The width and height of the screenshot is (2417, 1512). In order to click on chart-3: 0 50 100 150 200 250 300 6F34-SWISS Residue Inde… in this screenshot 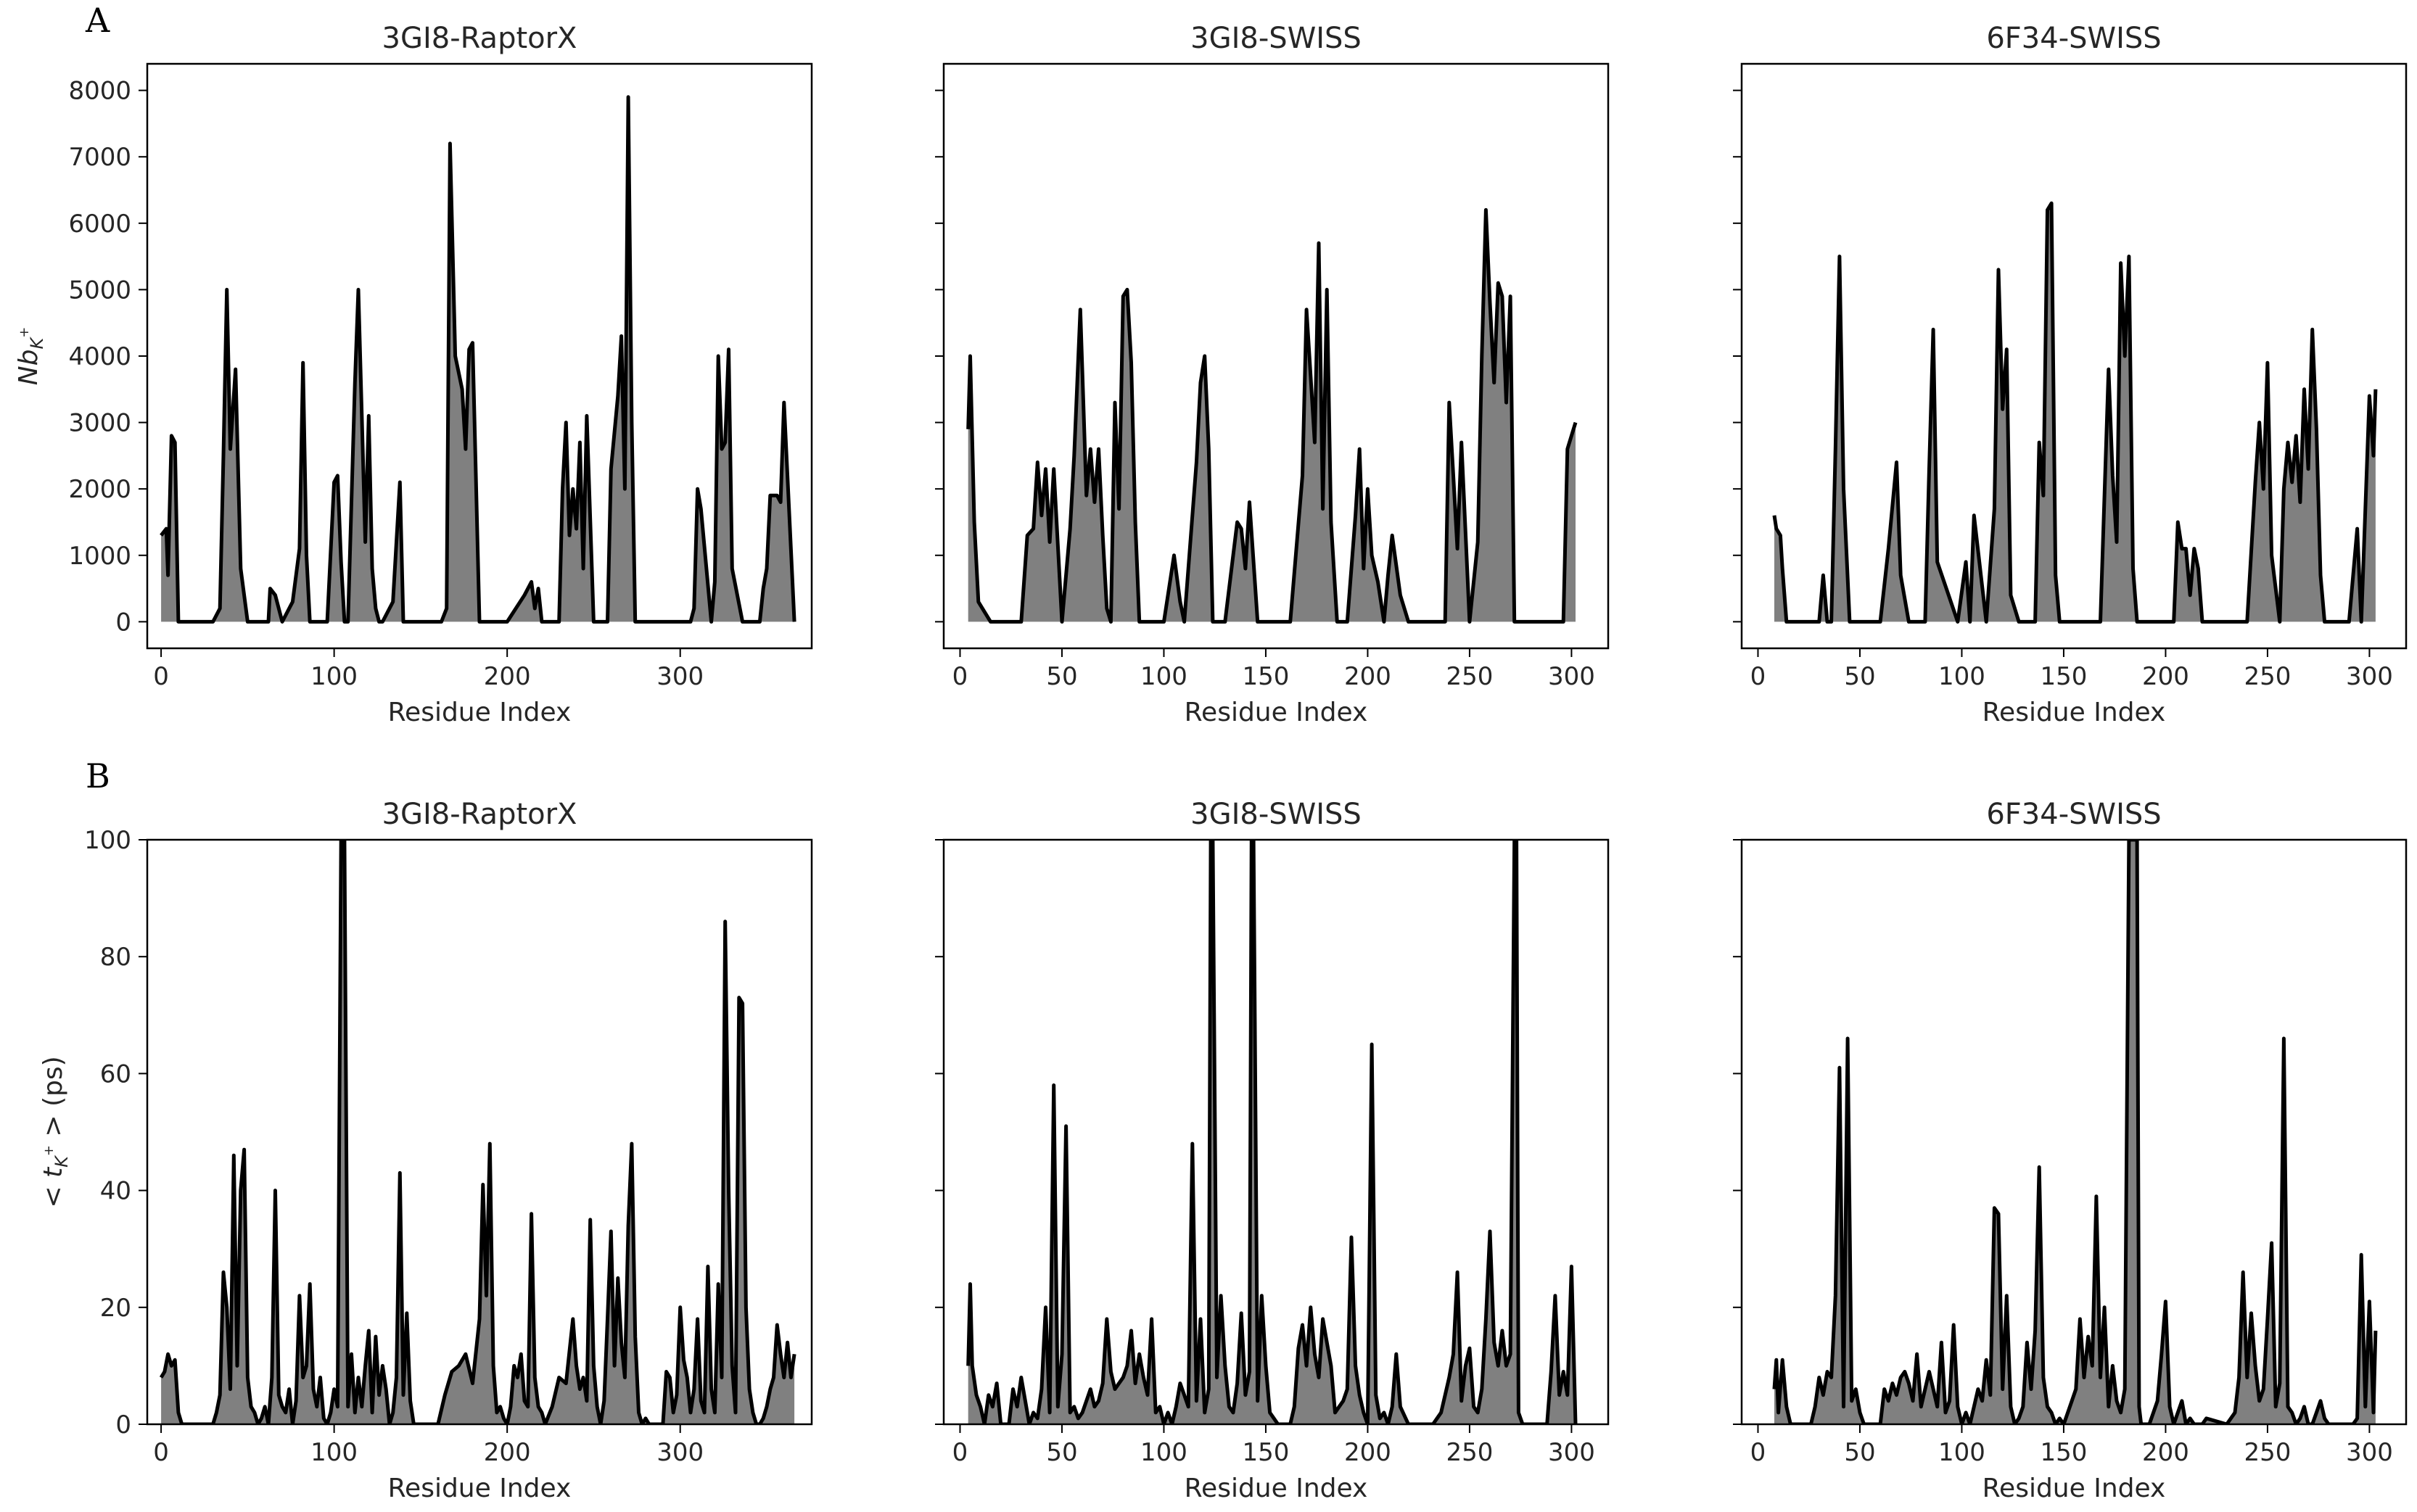, I will do `click(2070, 374)`.